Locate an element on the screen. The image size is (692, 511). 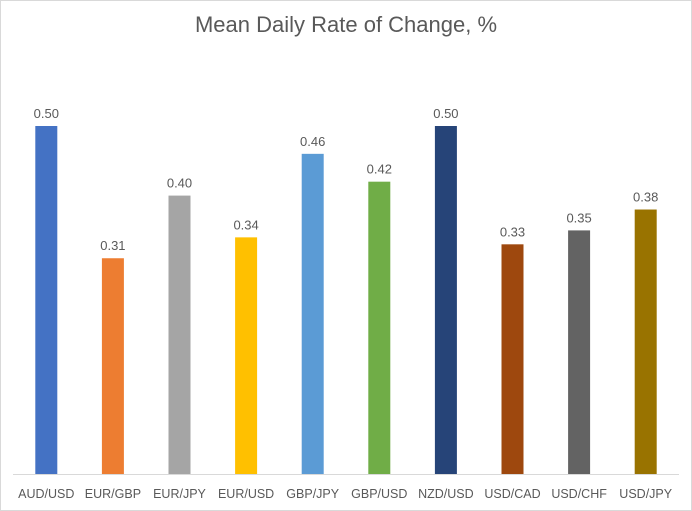
bar-usd-jpy is located at coordinates (645, 341).